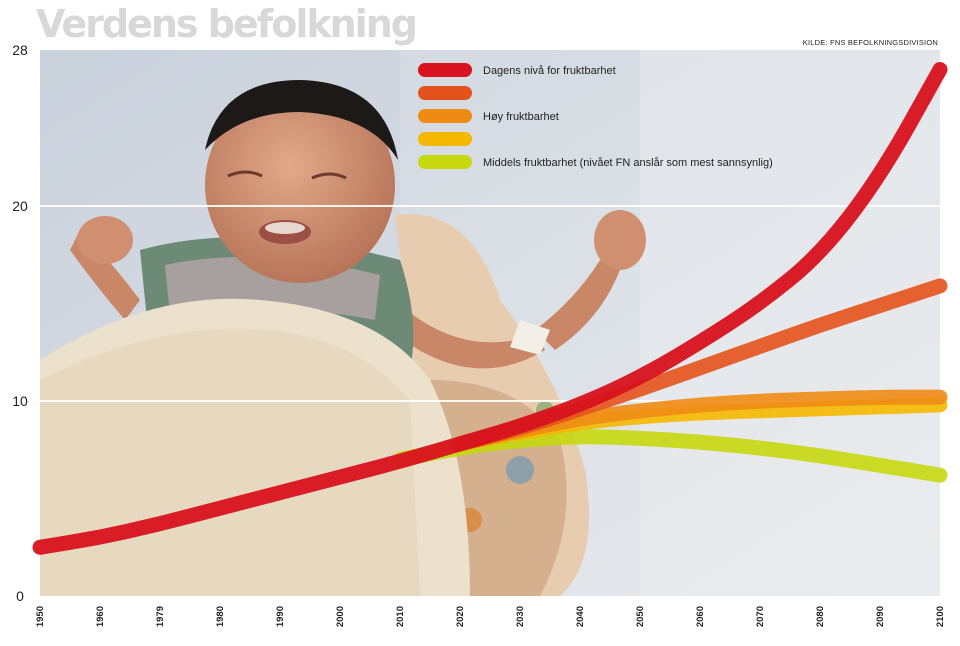 The image size is (960, 646). Describe the element at coordinates (20, 596) in the screenshot. I see `y-tick-label: 0` at that location.